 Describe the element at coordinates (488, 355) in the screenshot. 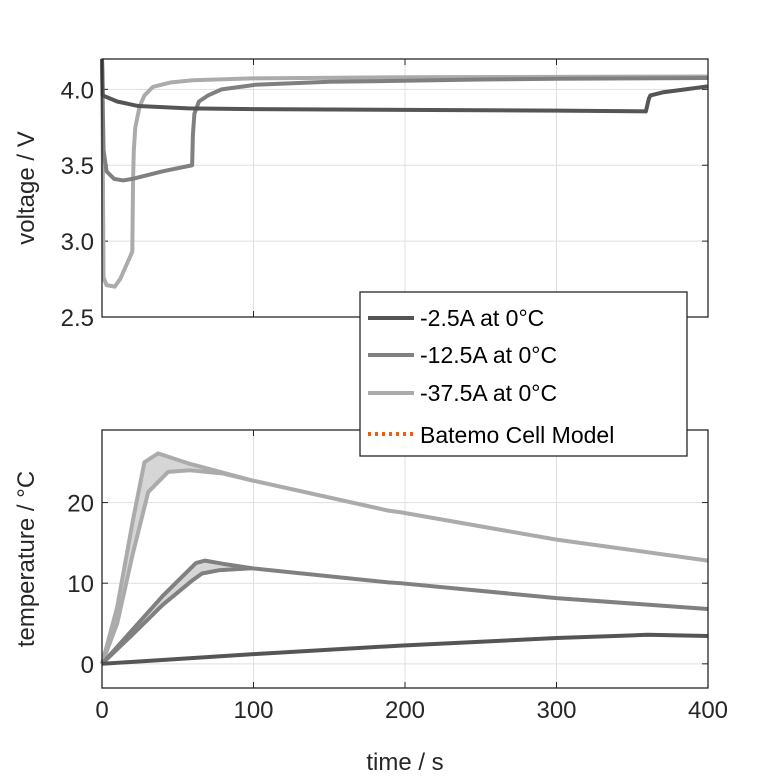

I see `legend-label-1: -12.5A at 0°C` at that location.